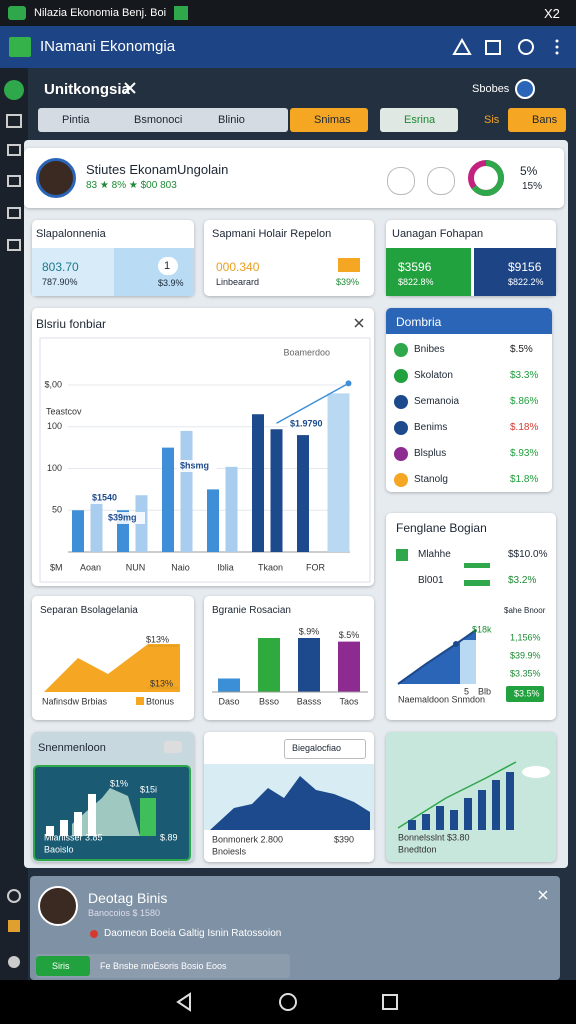 The image size is (576, 1024). I want to click on feng-button, so click(525, 694).